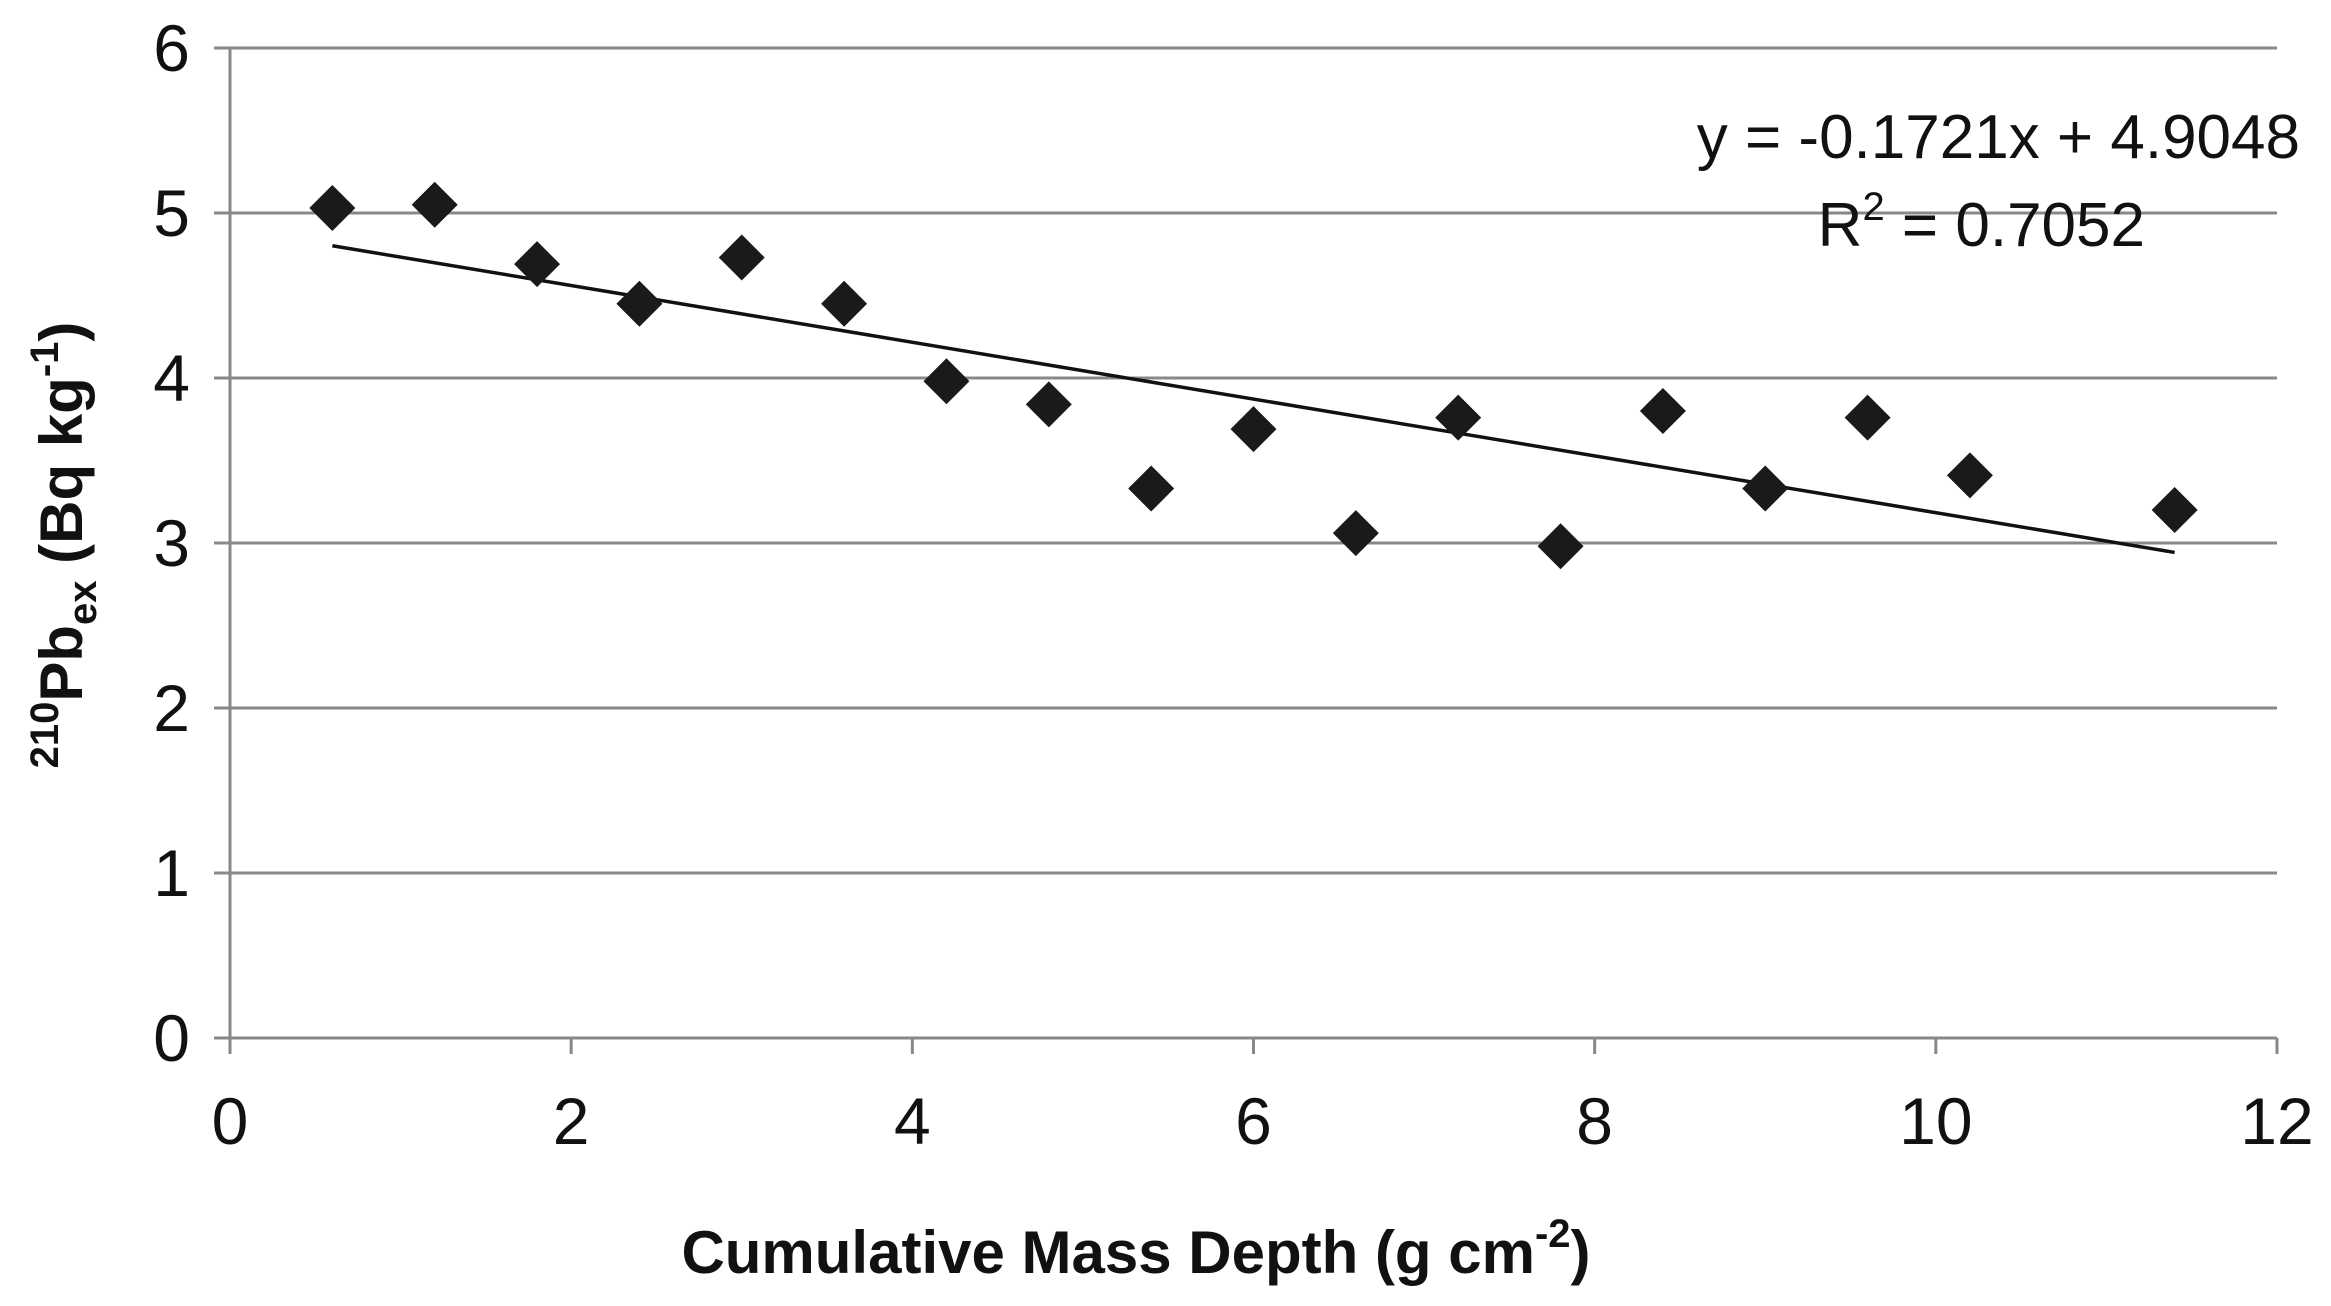  I want to click on y-tick-label-1: 1, so click(171, 873).